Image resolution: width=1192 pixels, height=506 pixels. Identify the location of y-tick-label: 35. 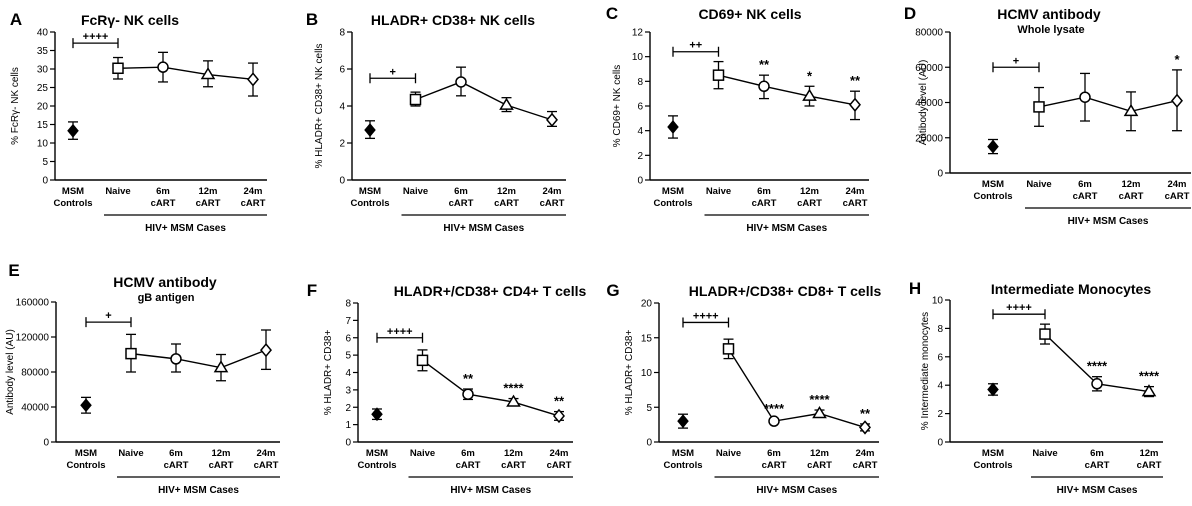
(43, 51).